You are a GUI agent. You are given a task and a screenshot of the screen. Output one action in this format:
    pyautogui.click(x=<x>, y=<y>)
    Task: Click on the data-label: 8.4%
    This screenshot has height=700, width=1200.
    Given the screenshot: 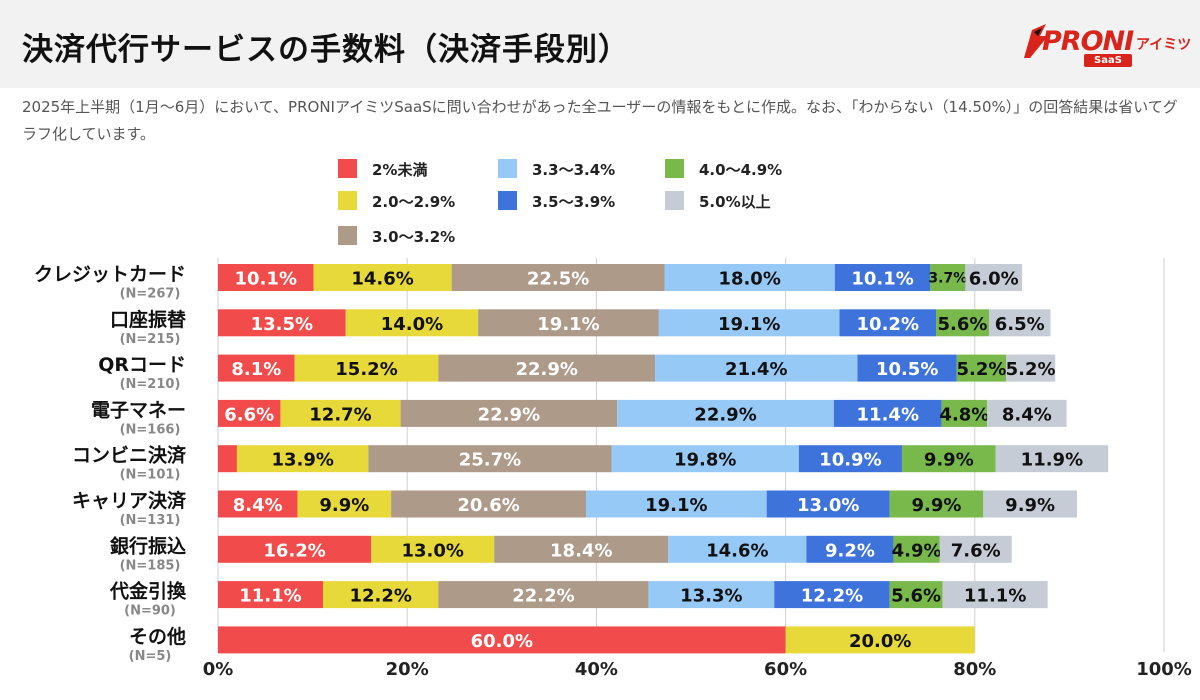 What is the action you would take?
    pyautogui.click(x=258, y=505)
    